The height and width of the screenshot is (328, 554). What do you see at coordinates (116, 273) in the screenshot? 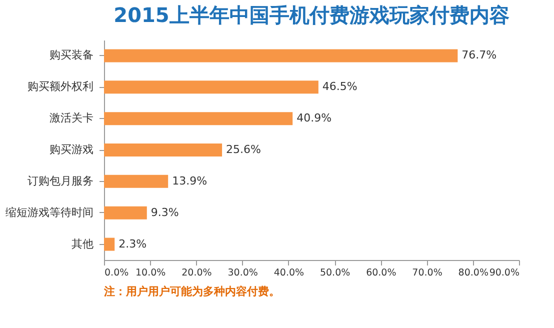
I see `x-tick-label: 0.0%` at bounding box center [116, 273].